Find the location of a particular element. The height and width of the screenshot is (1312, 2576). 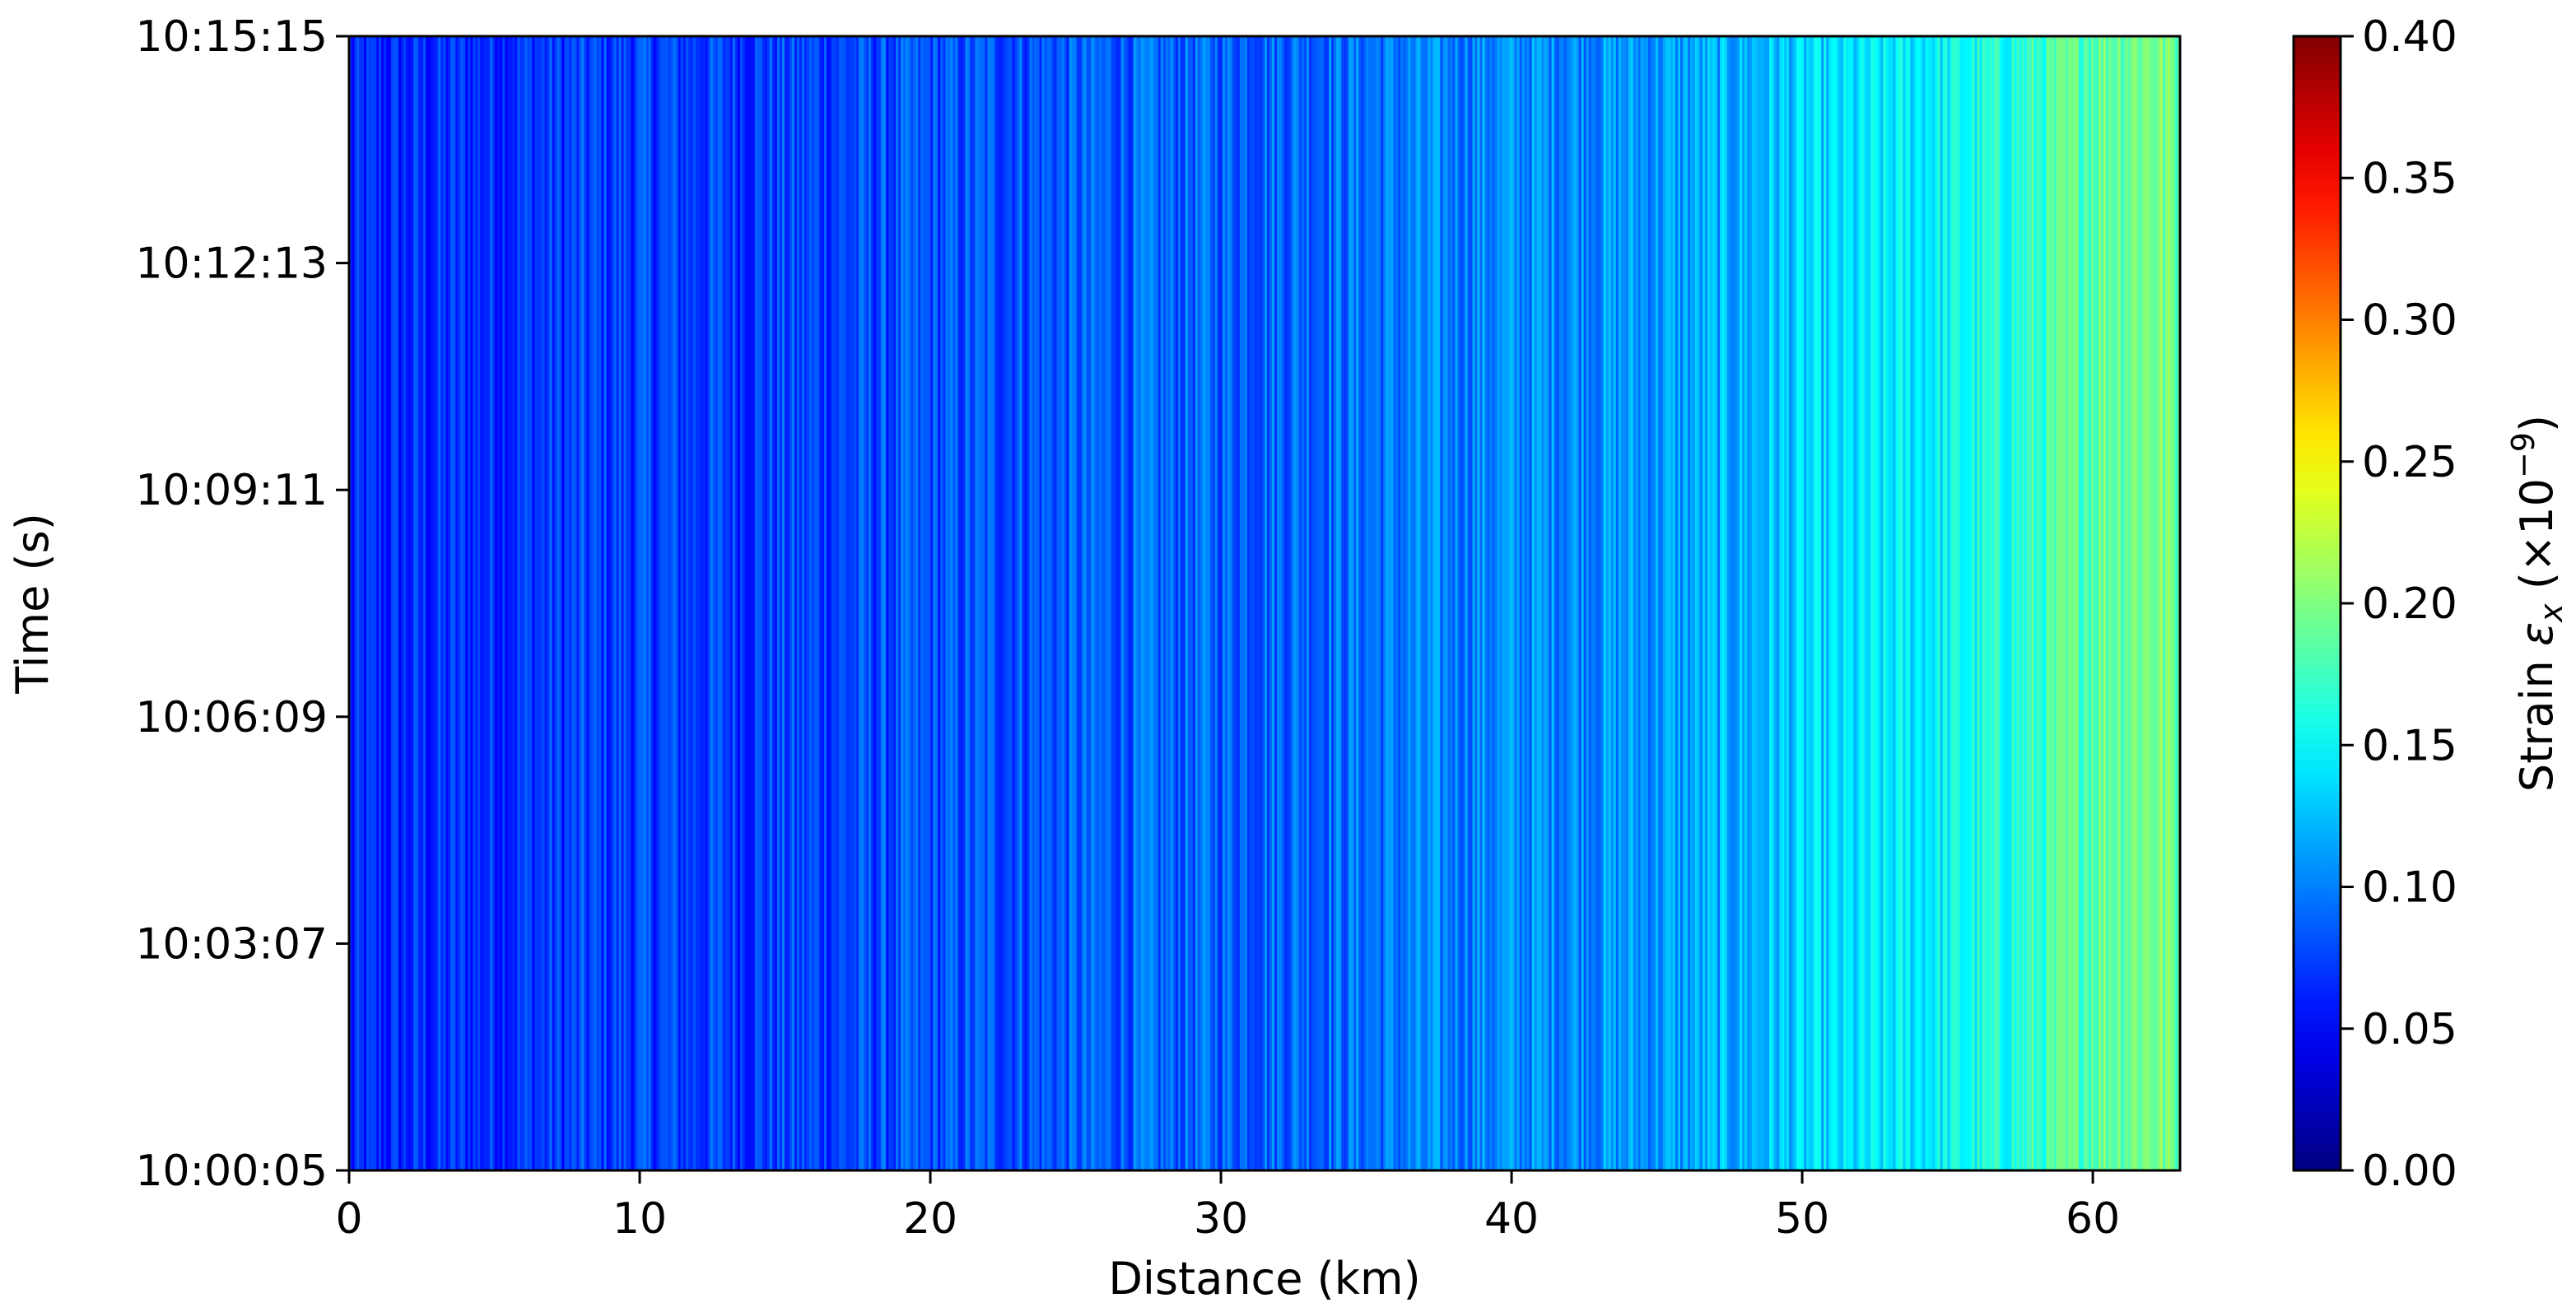

colorbar-tick-label: 0.40 is located at coordinates (2409, 37).